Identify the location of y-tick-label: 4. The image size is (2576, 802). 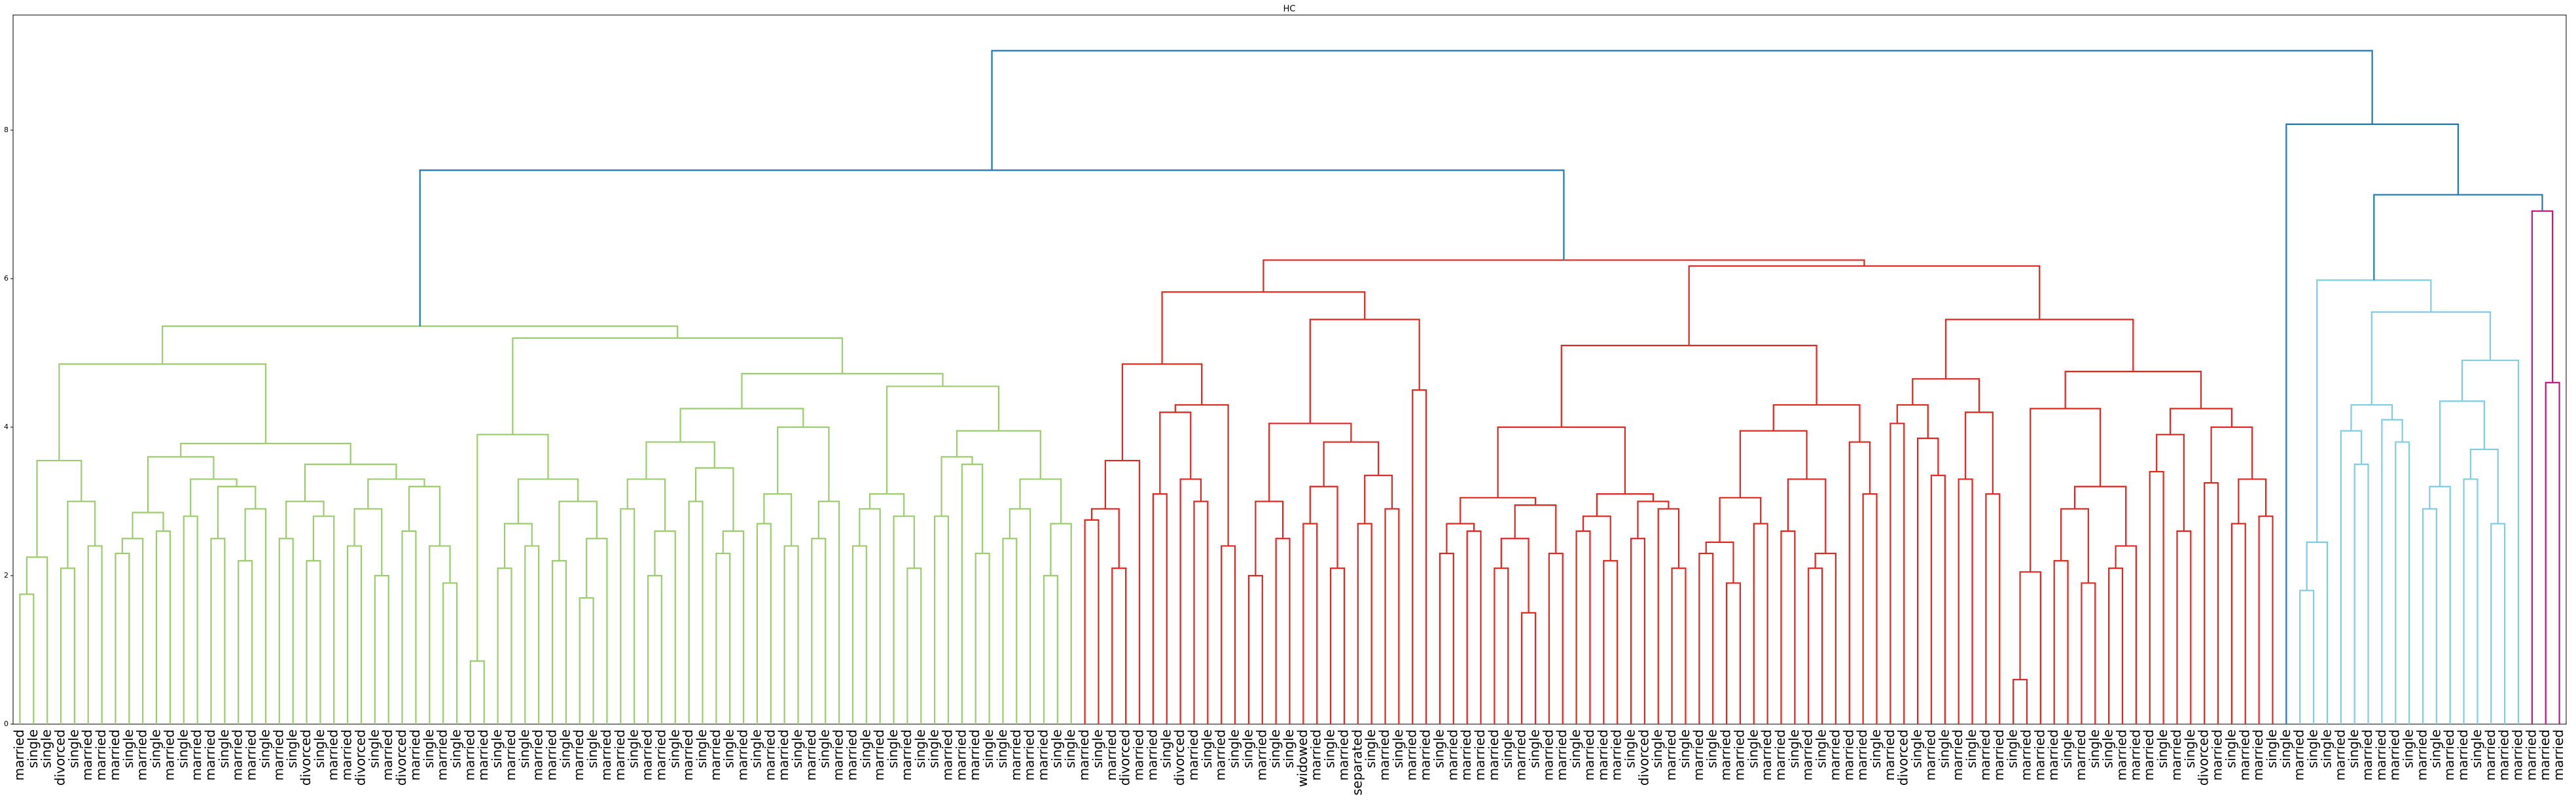
(6, 427).